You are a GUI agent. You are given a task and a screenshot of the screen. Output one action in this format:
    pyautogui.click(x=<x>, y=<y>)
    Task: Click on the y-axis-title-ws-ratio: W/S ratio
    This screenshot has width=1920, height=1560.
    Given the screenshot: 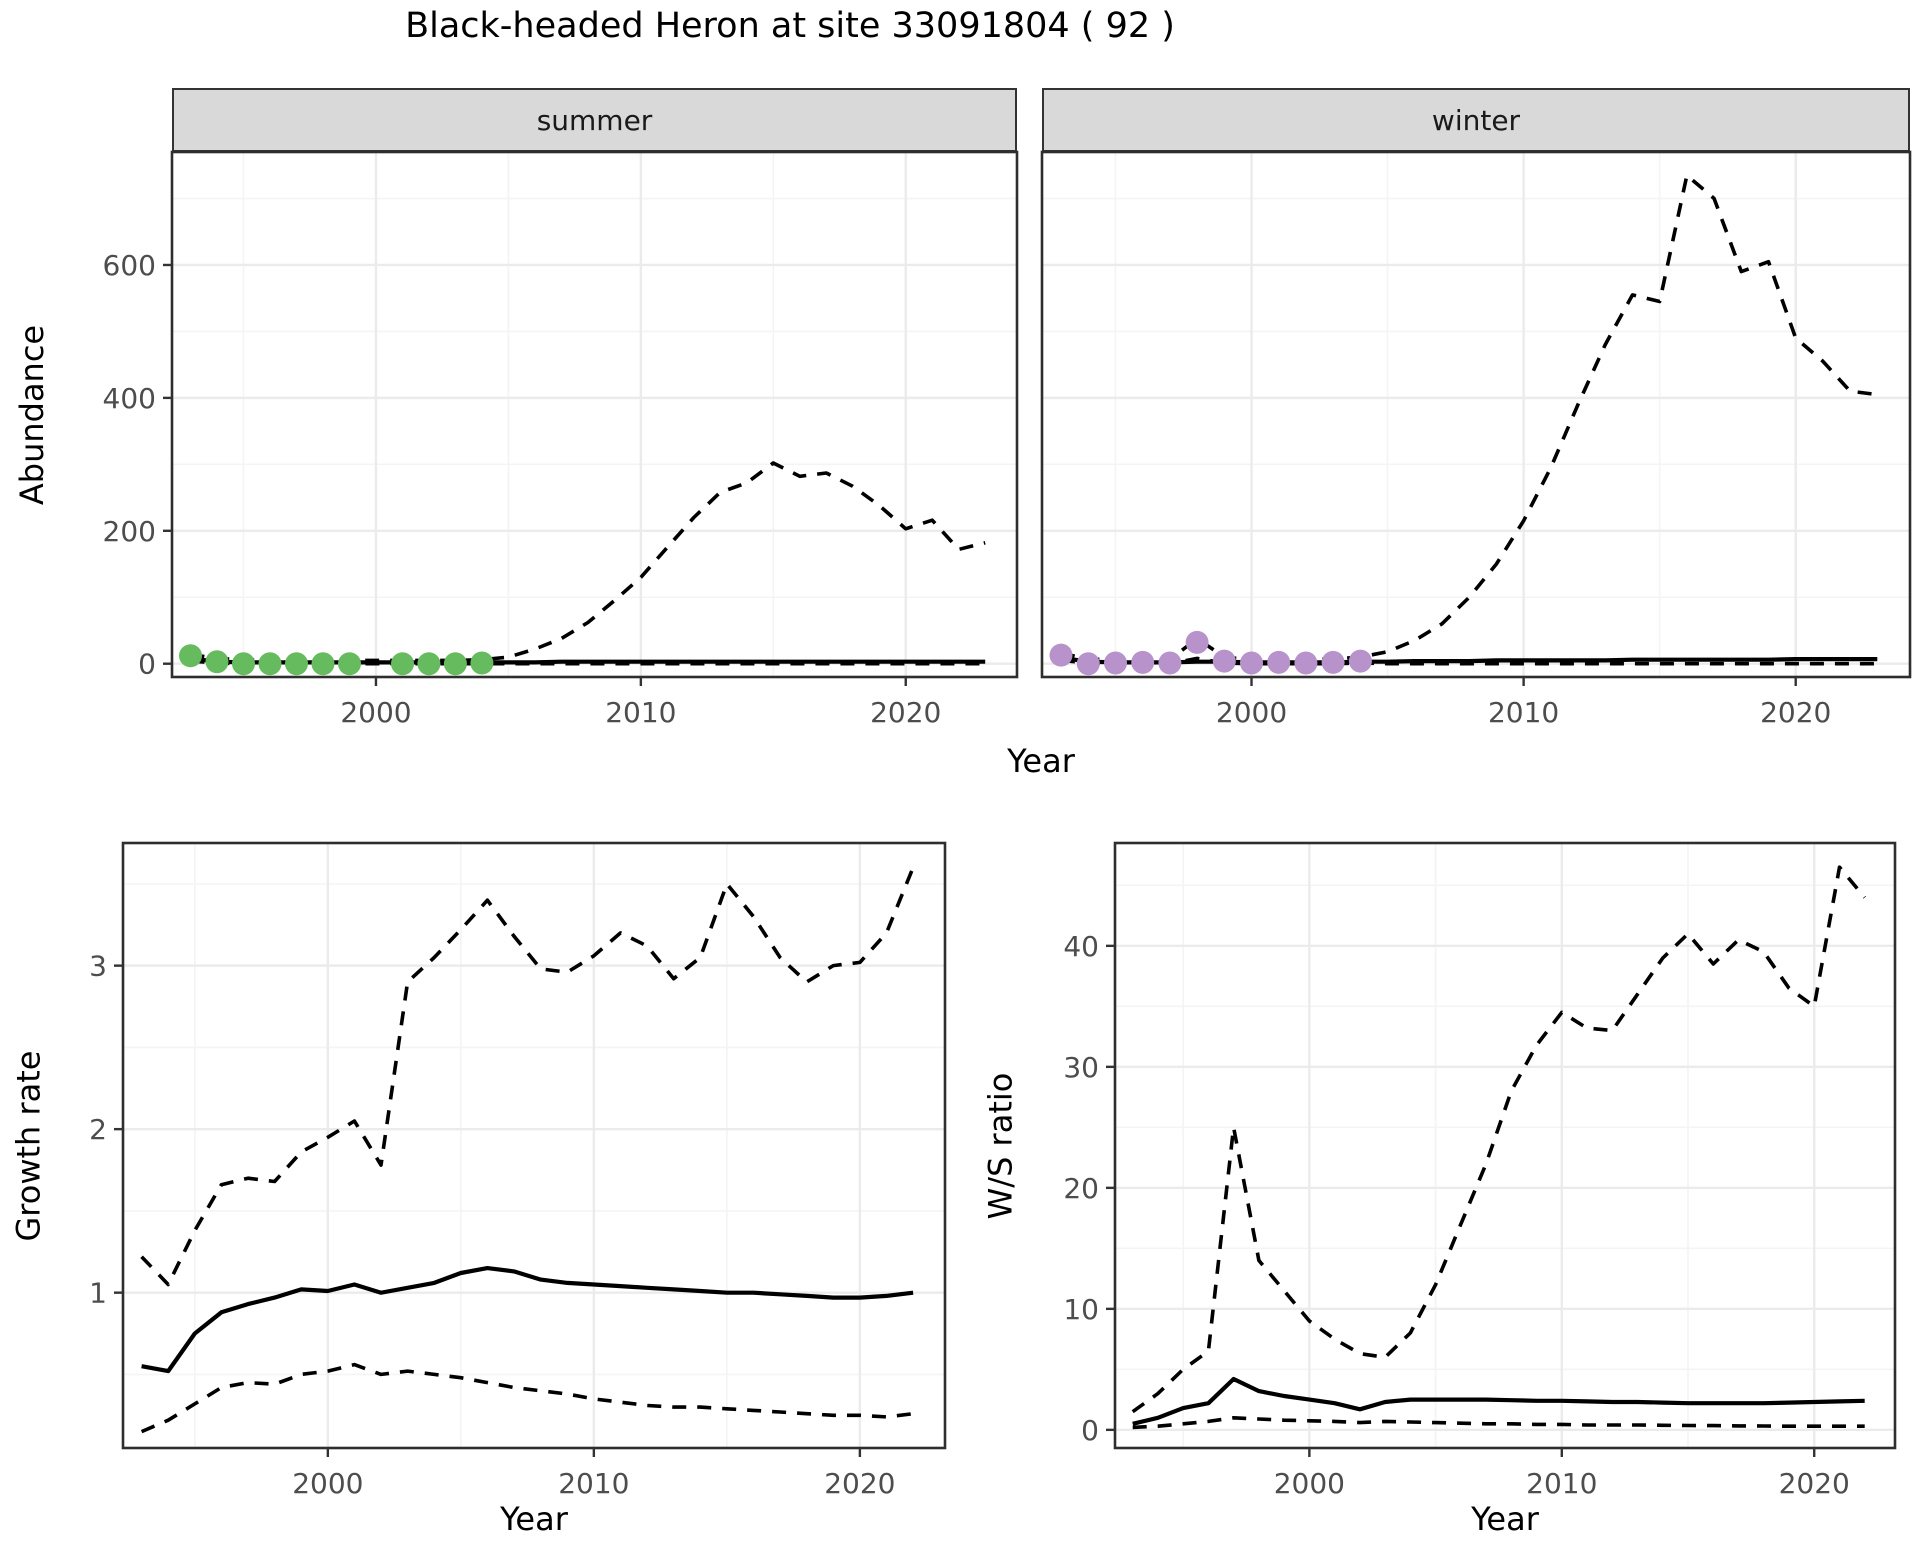 What is the action you would take?
    pyautogui.click(x=1000, y=1145)
    